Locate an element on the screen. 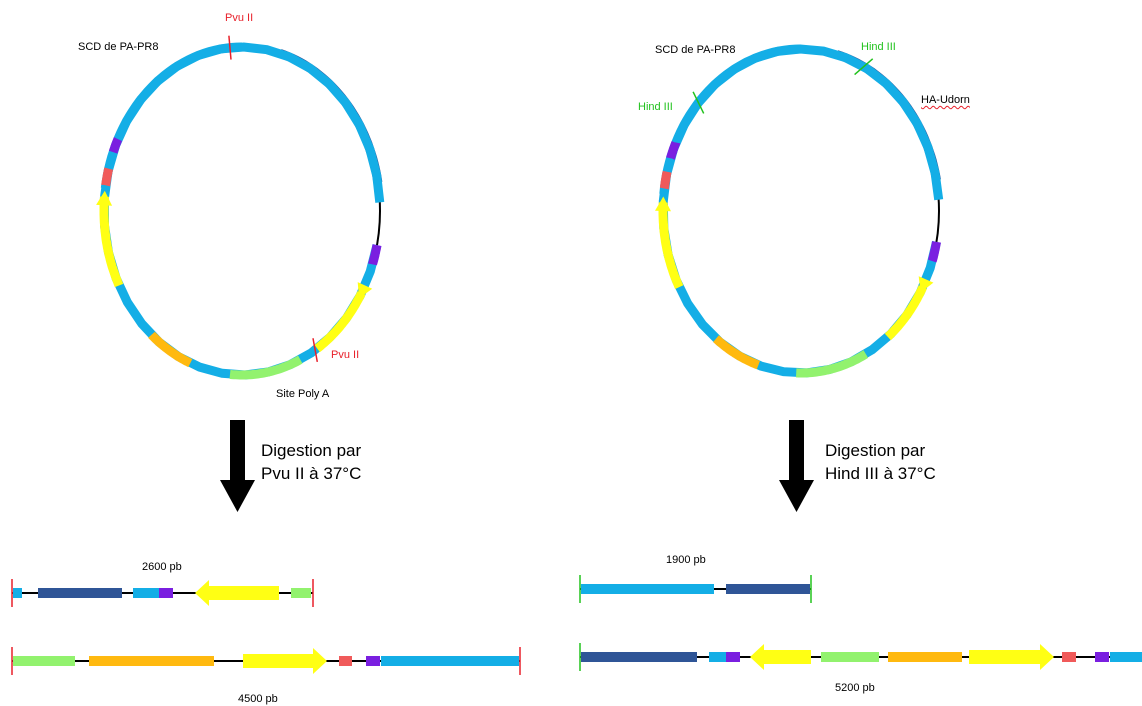 The height and width of the screenshot is (706, 1142). ha-udorn-text: HA-Udorn is located at coordinates (945, 100).